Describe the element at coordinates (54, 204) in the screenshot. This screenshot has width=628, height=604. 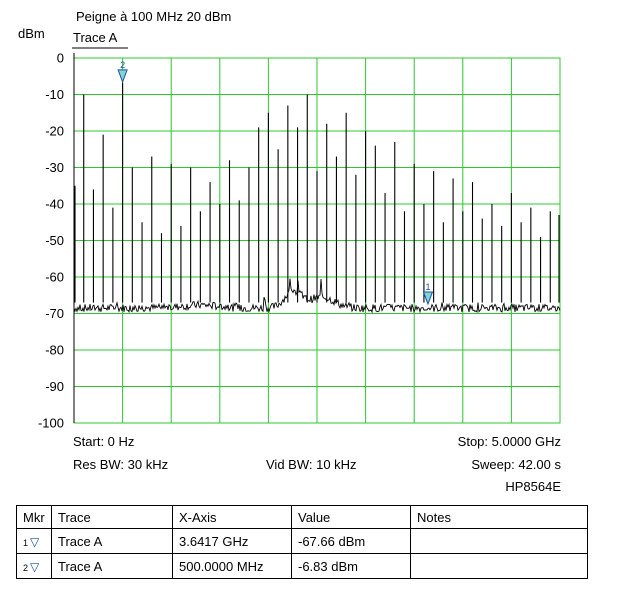
I see `y-tick-label: -40` at that location.